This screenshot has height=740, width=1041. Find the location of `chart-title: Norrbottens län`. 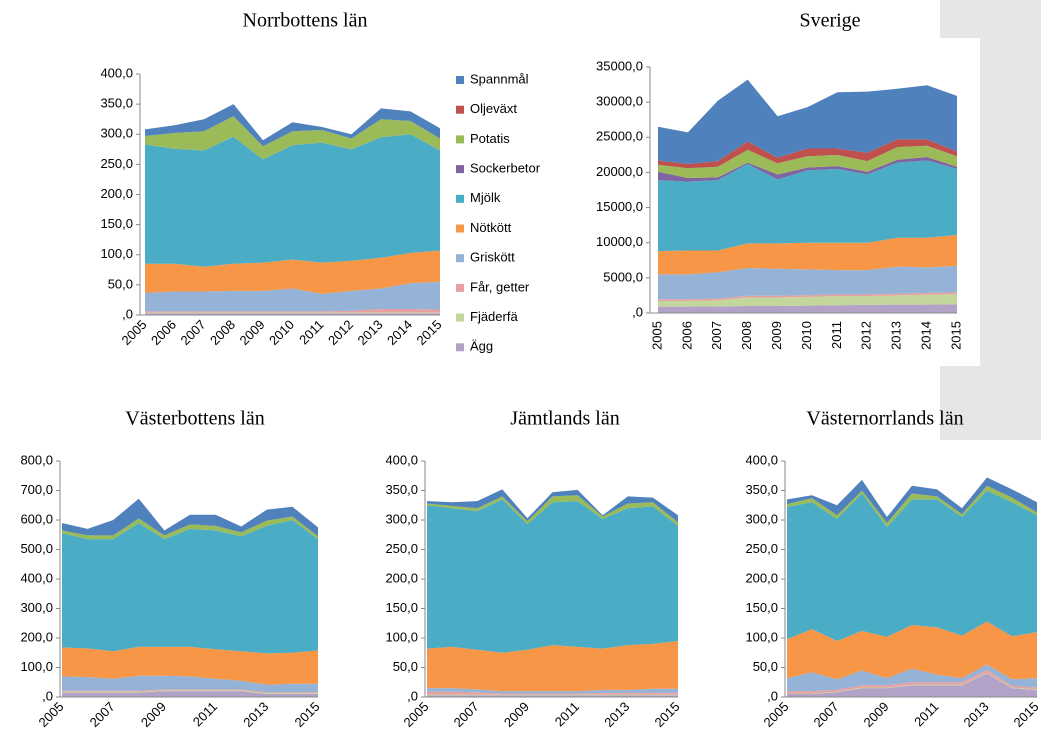

chart-title: Norrbottens län is located at coordinates (305, 21).